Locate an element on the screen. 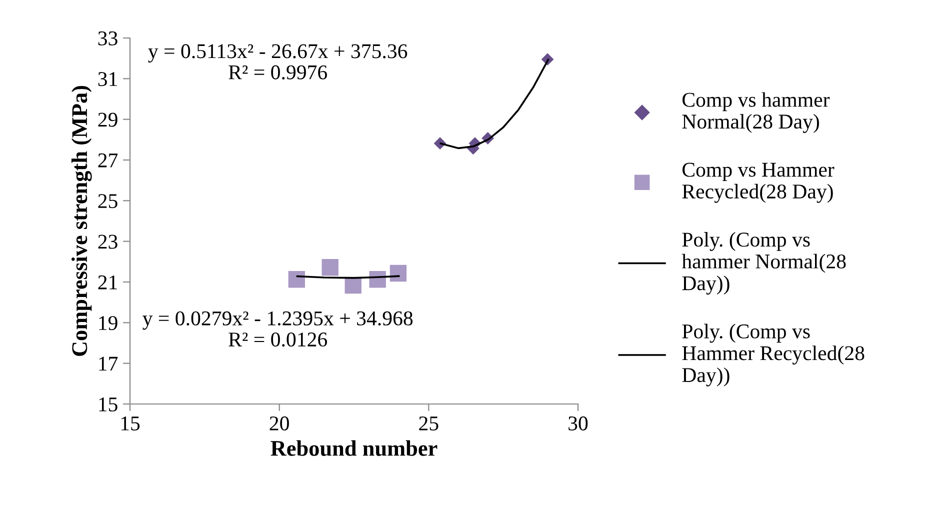  x-tick-label: 25 is located at coordinates (428, 423).